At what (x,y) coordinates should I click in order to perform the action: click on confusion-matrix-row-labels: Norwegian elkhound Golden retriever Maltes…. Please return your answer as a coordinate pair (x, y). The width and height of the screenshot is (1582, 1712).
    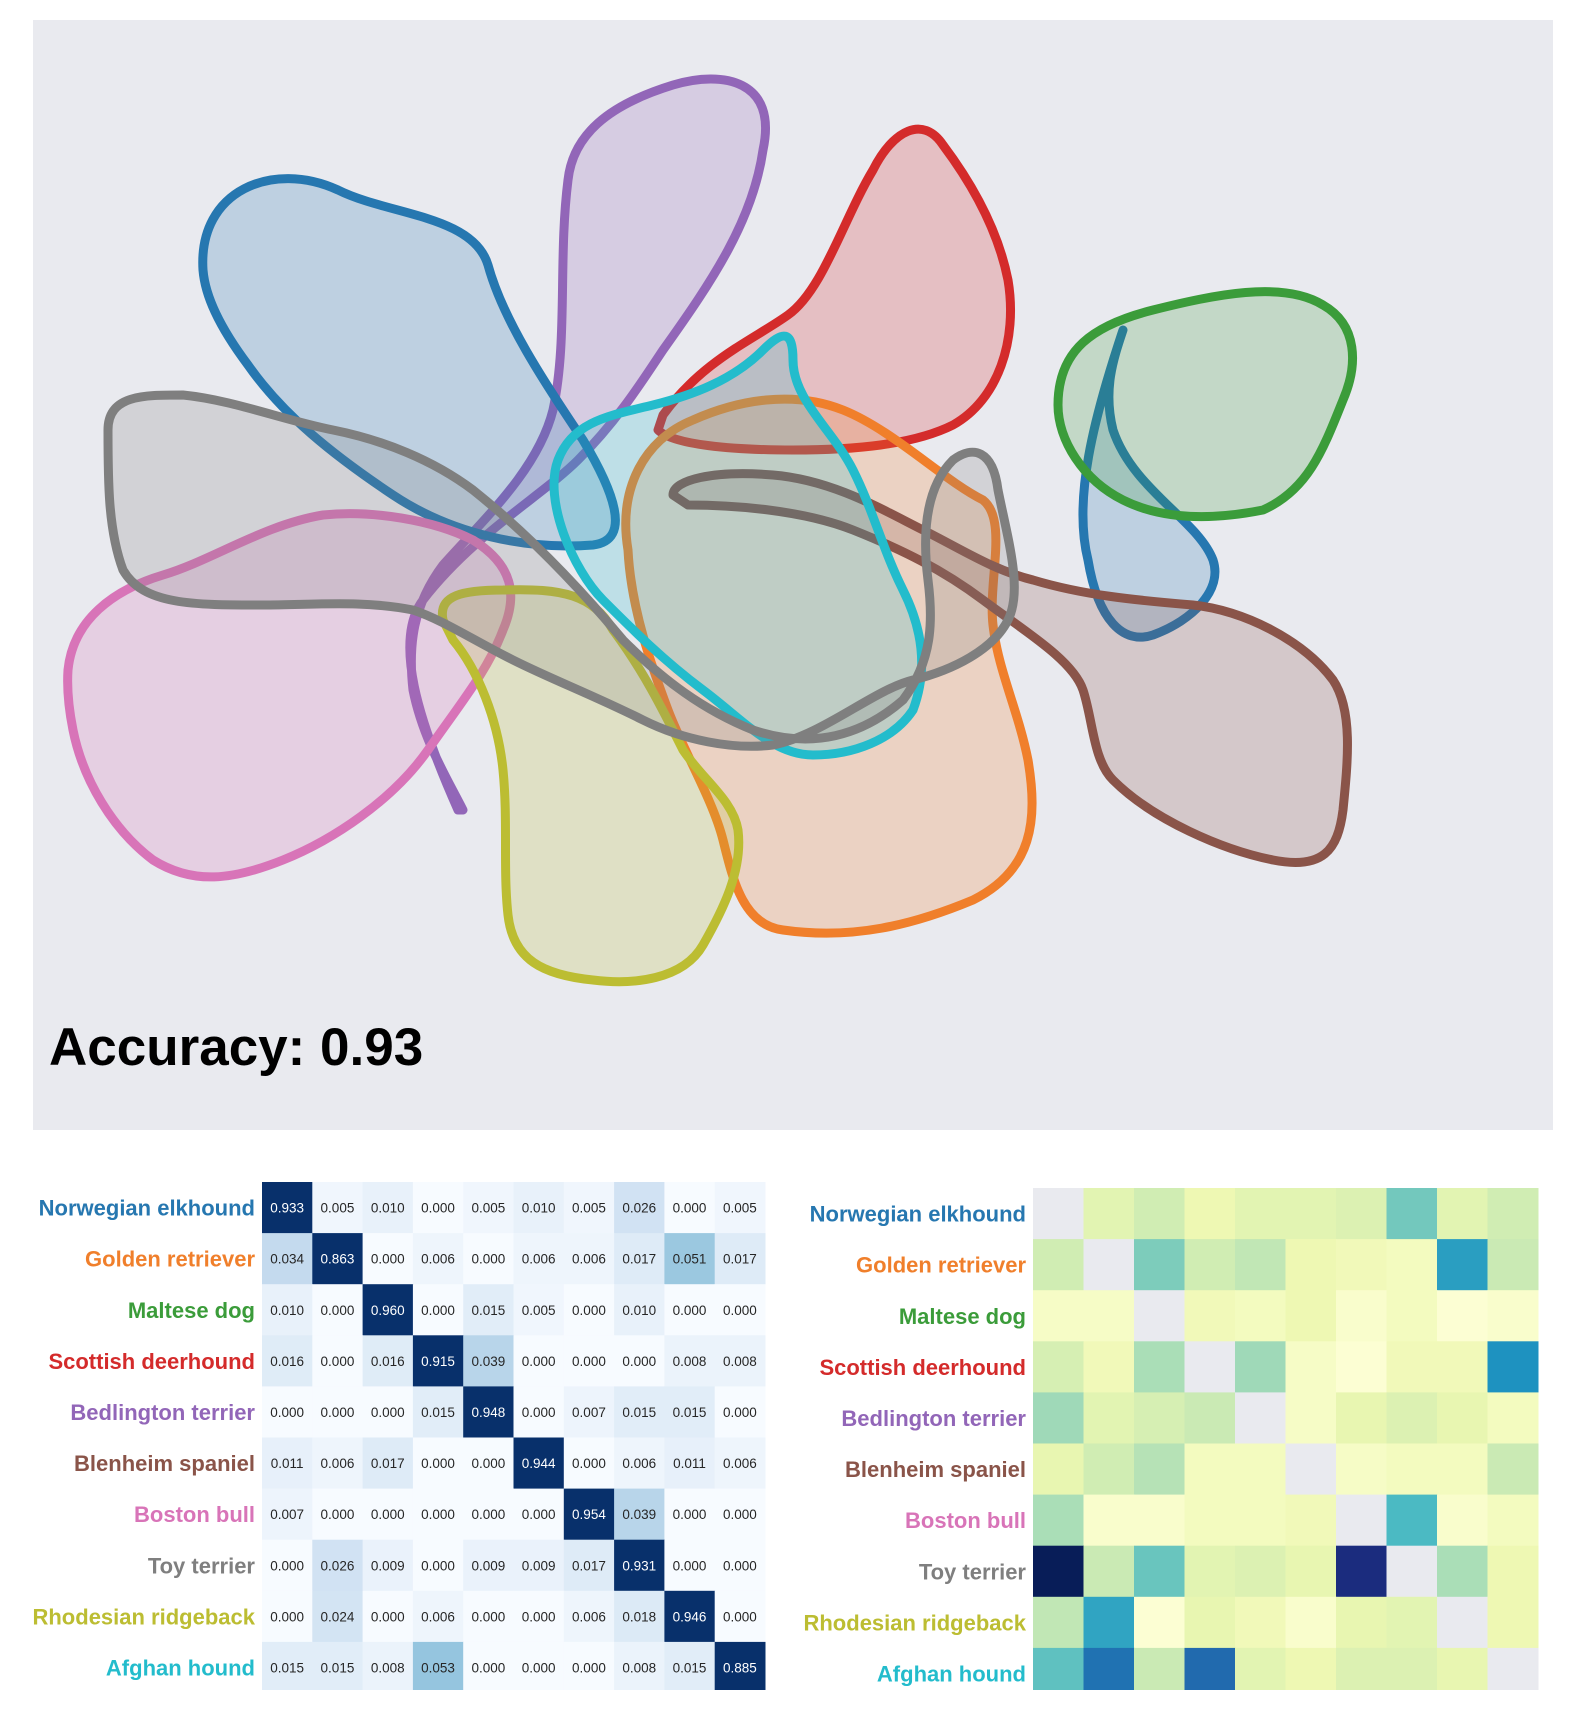
    Looking at the image, I should click on (143, 1438).